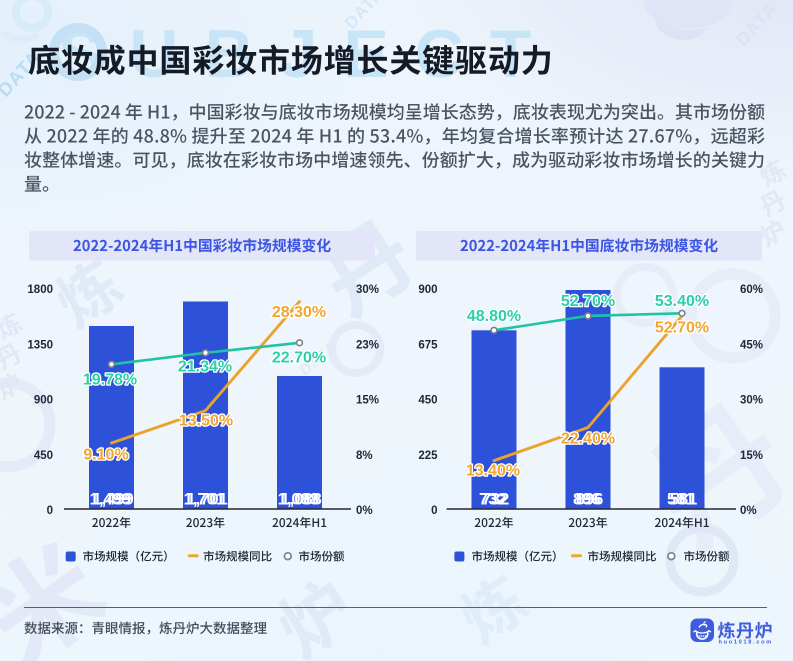 The height and width of the screenshot is (661, 793). I want to click on svg-text: 22.40%, so click(588, 438).